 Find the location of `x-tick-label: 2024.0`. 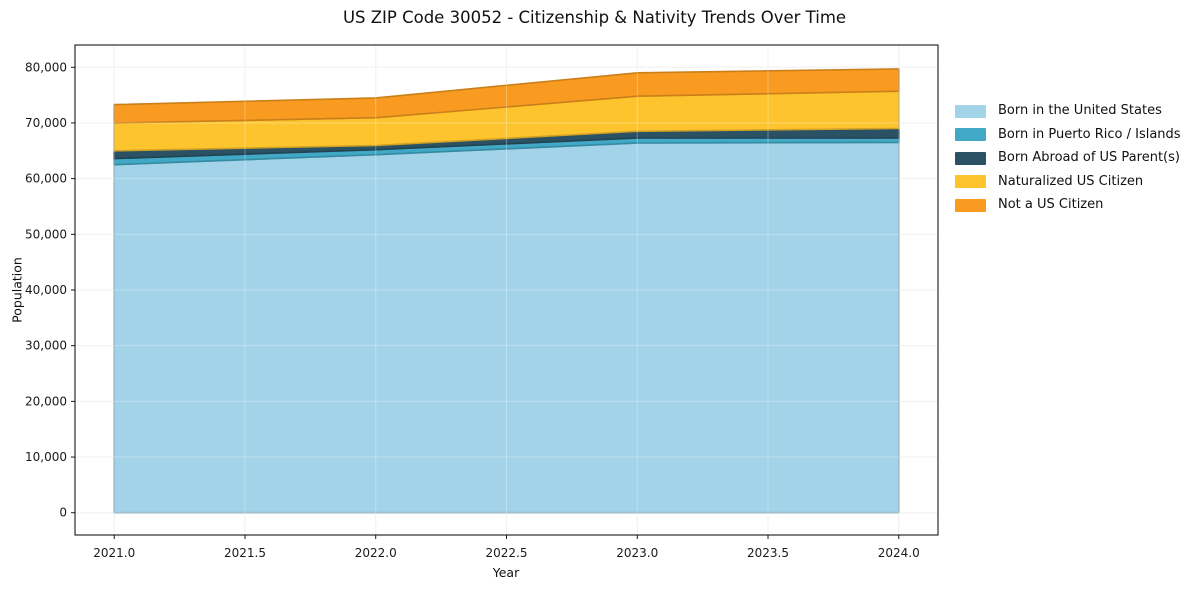

x-tick-label: 2024.0 is located at coordinates (899, 553).